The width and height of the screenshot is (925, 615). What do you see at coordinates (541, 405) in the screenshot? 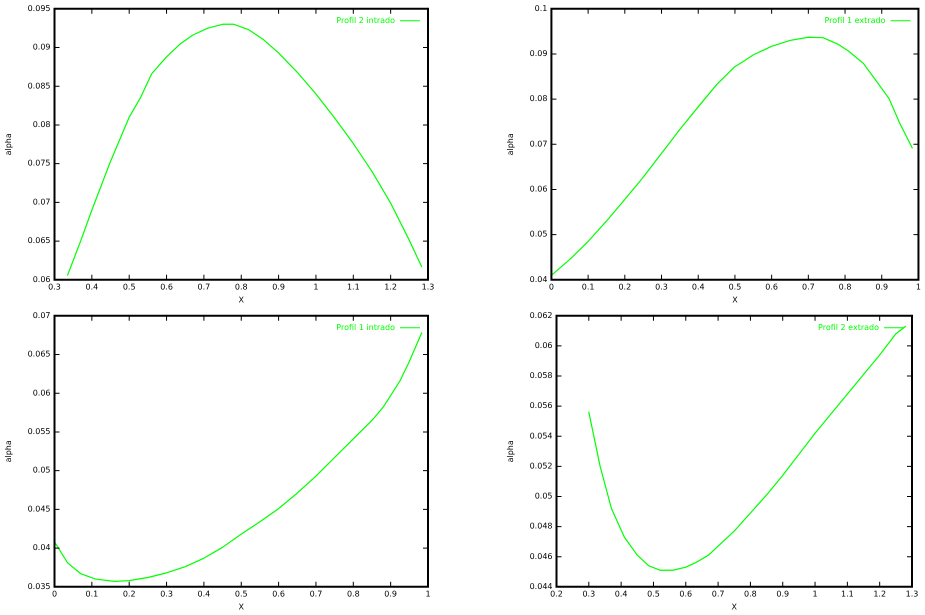
I see `y-tick-label: 0.056` at bounding box center [541, 405].